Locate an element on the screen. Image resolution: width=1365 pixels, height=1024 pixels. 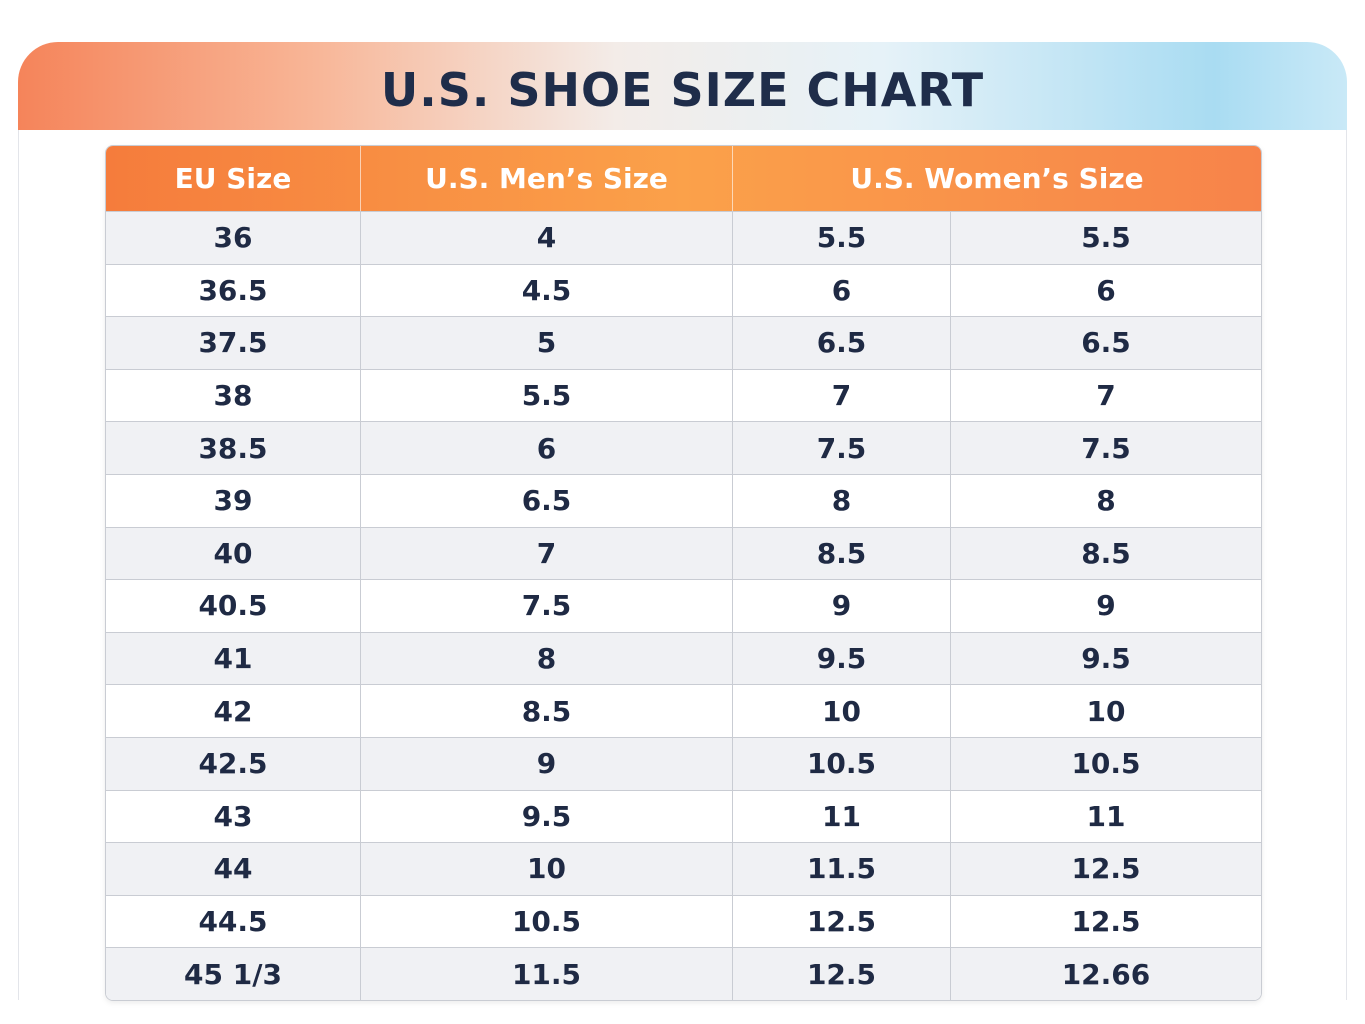
table-row: 40 7 8.5 8.5 is located at coordinates (683, 553).